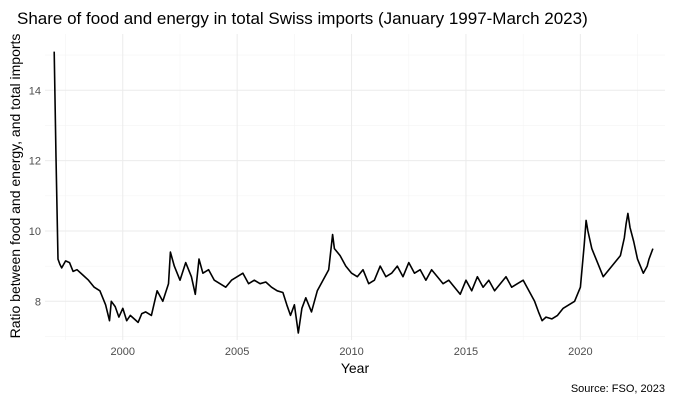 This screenshot has width=673, height=402. What do you see at coordinates (35, 196) in the screenshot?
I see `y-axis-ticks: 8 10 12 14` at bounding box center [35, 196].